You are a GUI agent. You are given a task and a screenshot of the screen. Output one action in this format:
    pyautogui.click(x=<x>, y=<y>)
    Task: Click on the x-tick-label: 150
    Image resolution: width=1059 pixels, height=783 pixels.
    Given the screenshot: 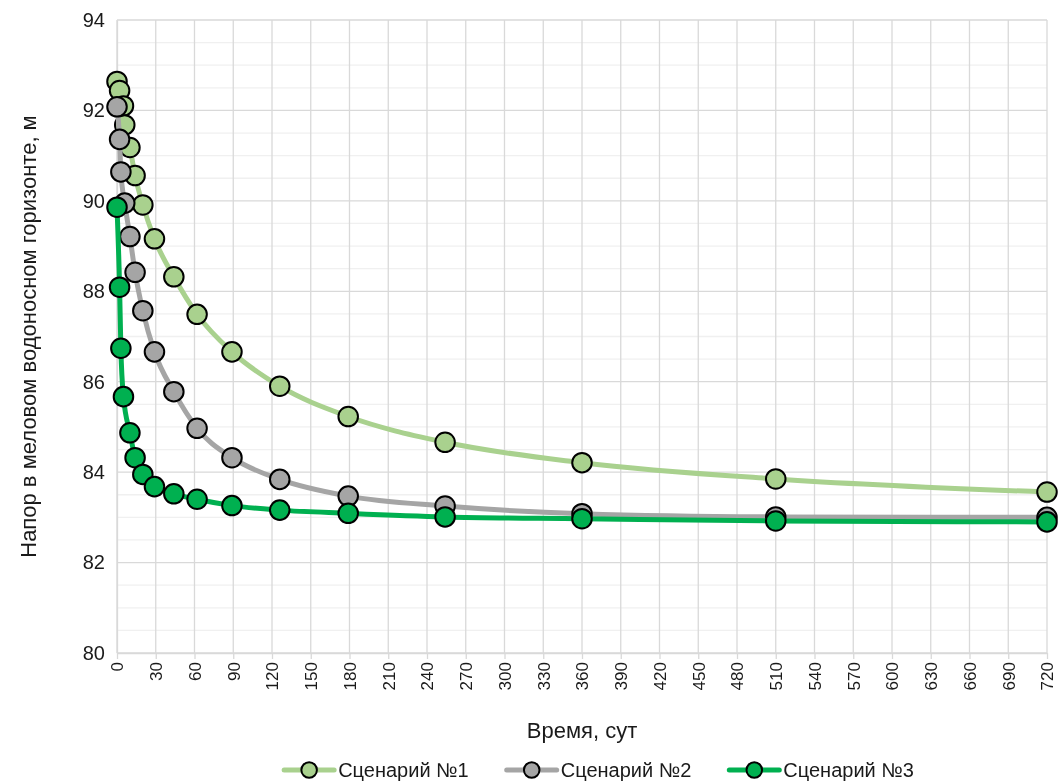 What is the action you would take?
    pyautogui.click(x=312, y=676)
    